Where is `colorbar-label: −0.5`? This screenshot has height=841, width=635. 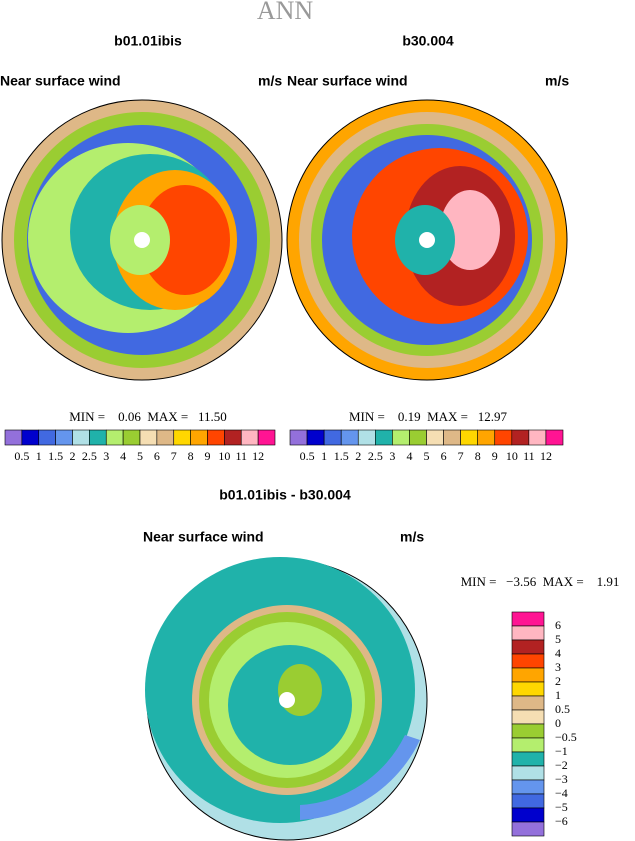 colorbar-label: −0.5 is located at coordinates (566, 737).